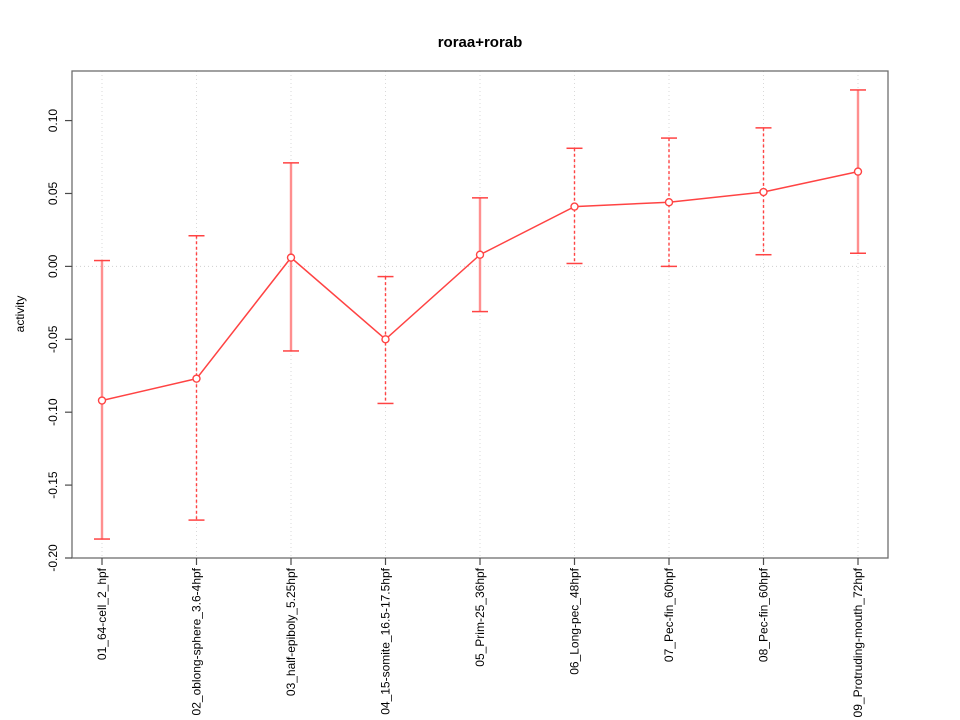  Describe the element at coordinates (480, 42) in the screenshot. I see `chart-title: roraa+rorab` at that location.